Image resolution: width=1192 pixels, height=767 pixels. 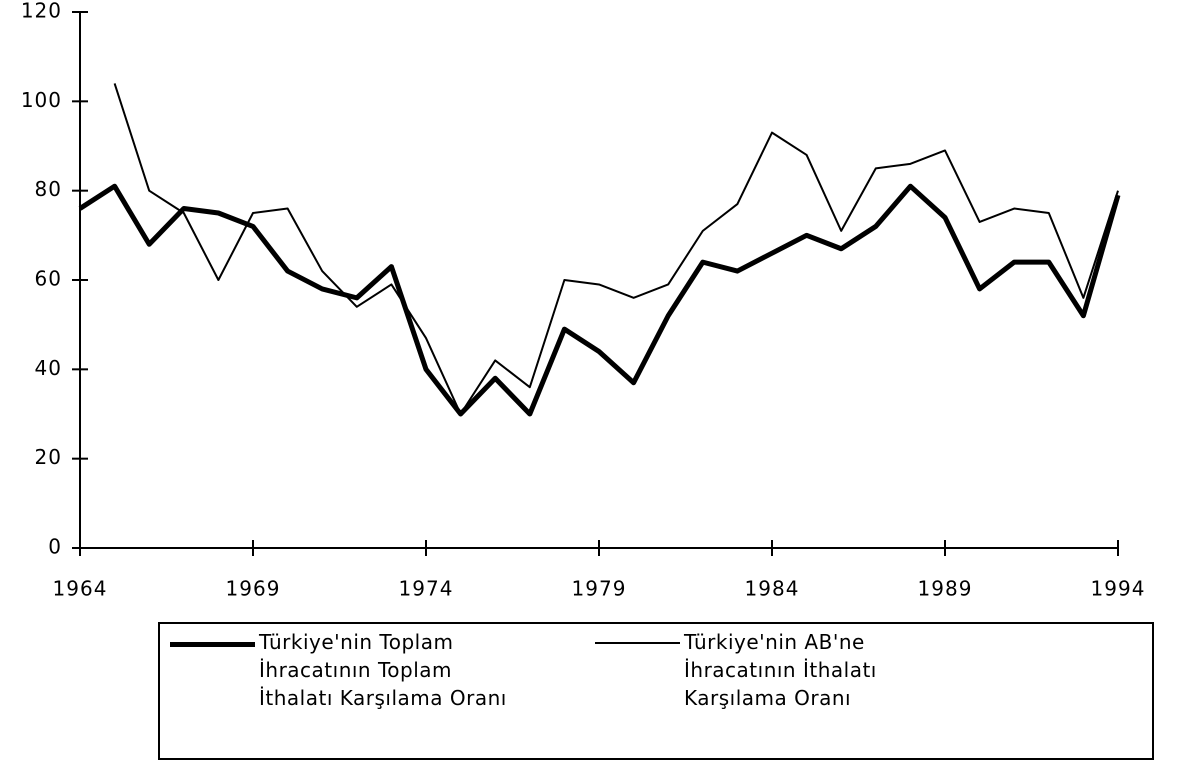 What do you see at coordinates (945, 589) in the screenshot?
I see `x-tick-label: 1989` at bounding box center [945, 589].